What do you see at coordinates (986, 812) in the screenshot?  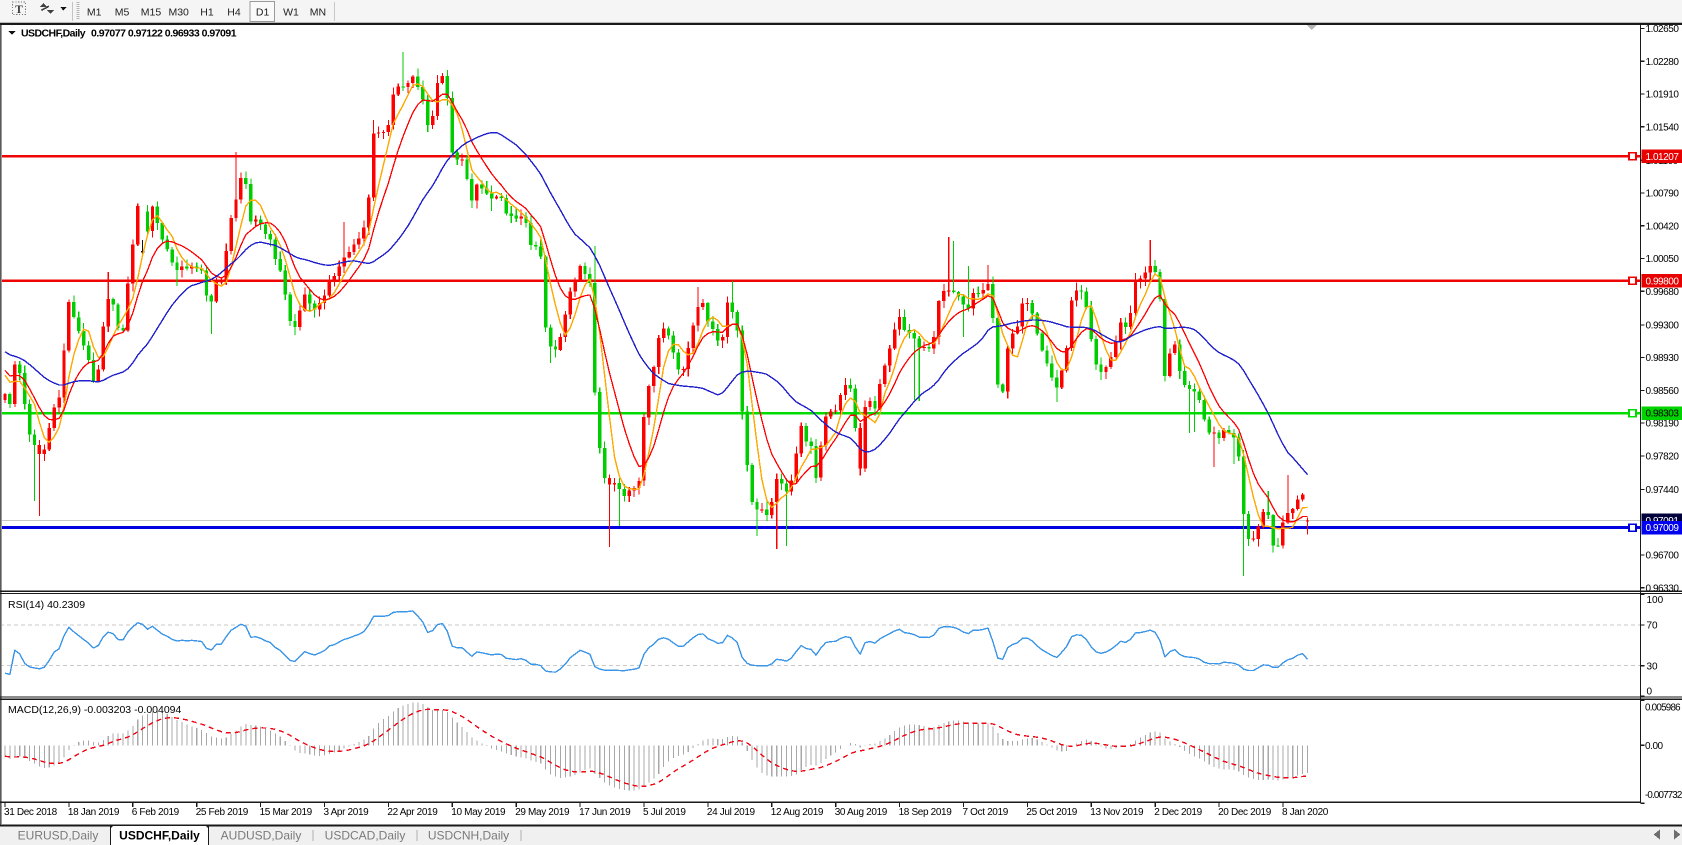 I see `svg-text: 7 Oct 2019` at bounding box center [986, 812].